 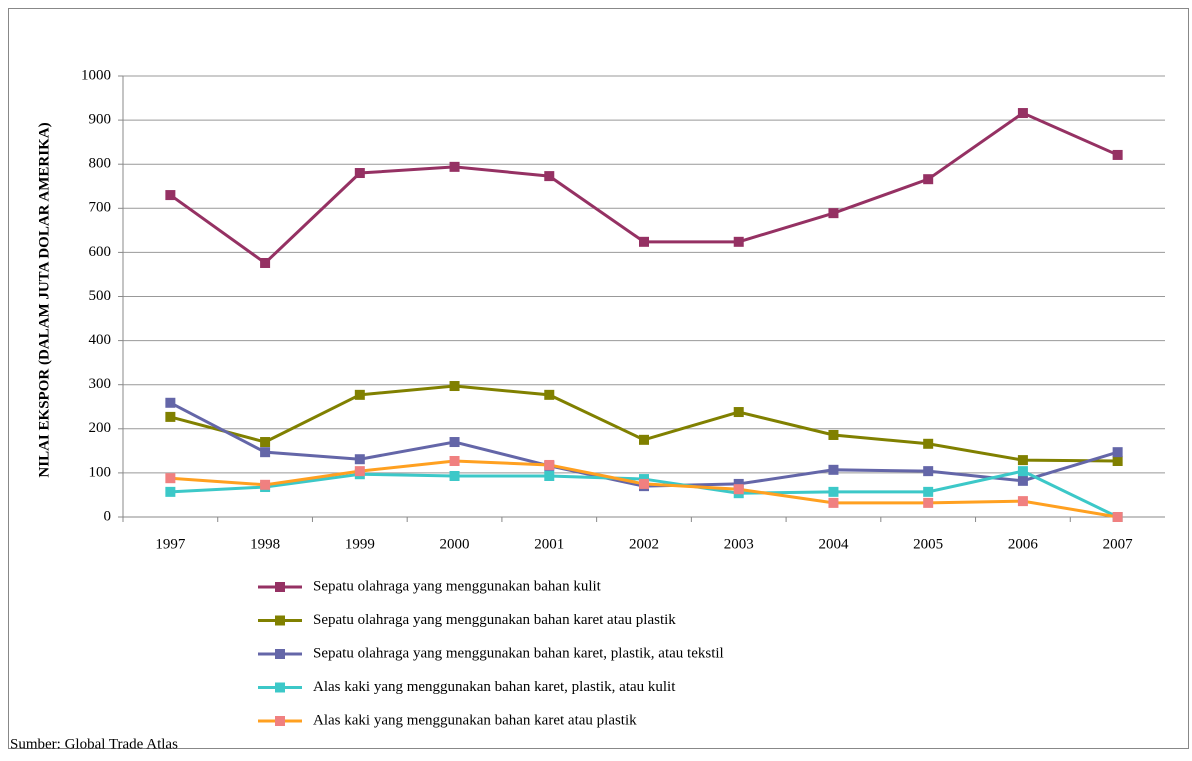 What do you see at coordinates (94, 744) in the screenshot?
I see `source: Sumber: Global Trade Atlas` at bounding box center [94, 744].